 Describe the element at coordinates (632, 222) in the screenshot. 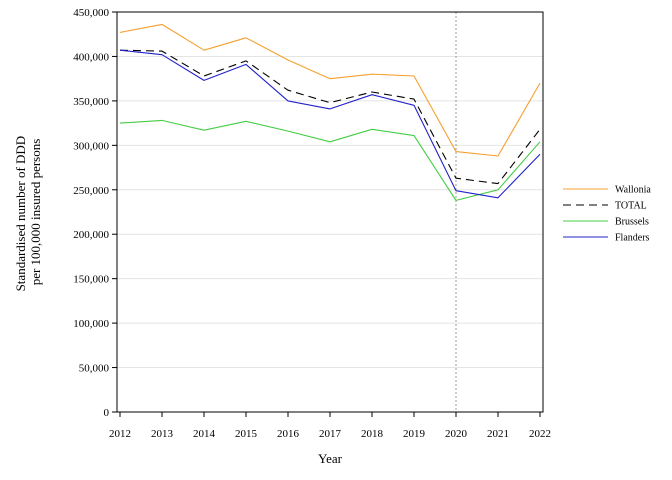

I see `legend-label-brussels: Brussels` at that location.